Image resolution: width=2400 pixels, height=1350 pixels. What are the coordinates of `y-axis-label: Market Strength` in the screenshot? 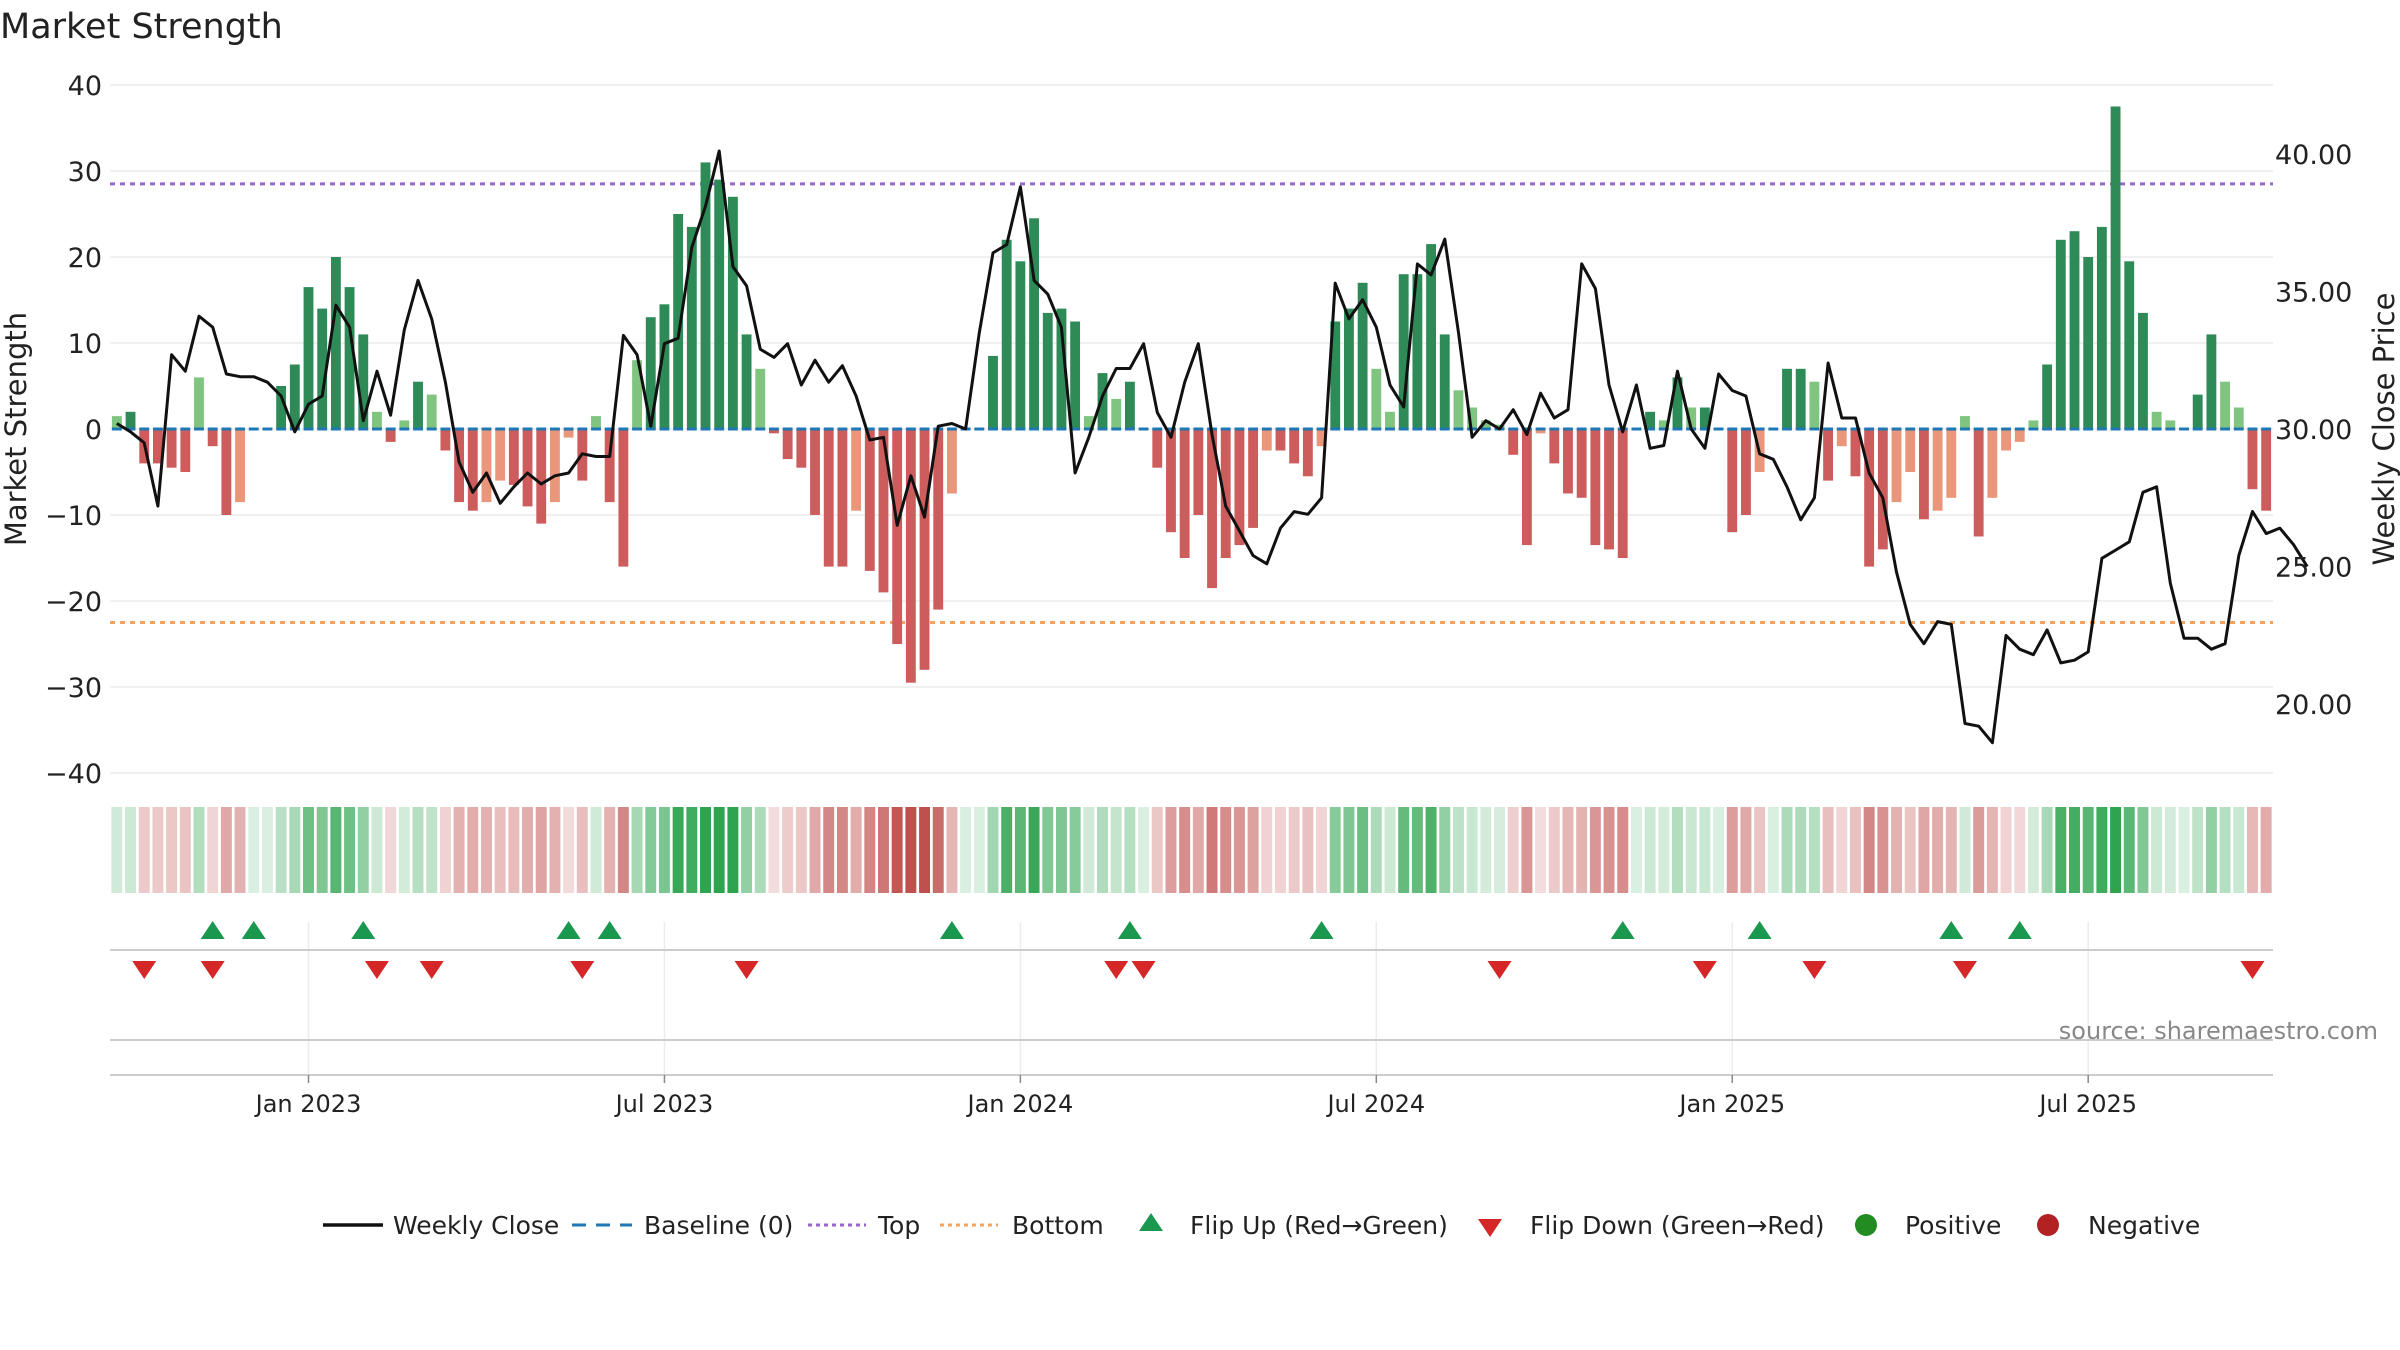 It's located at (16, 429).